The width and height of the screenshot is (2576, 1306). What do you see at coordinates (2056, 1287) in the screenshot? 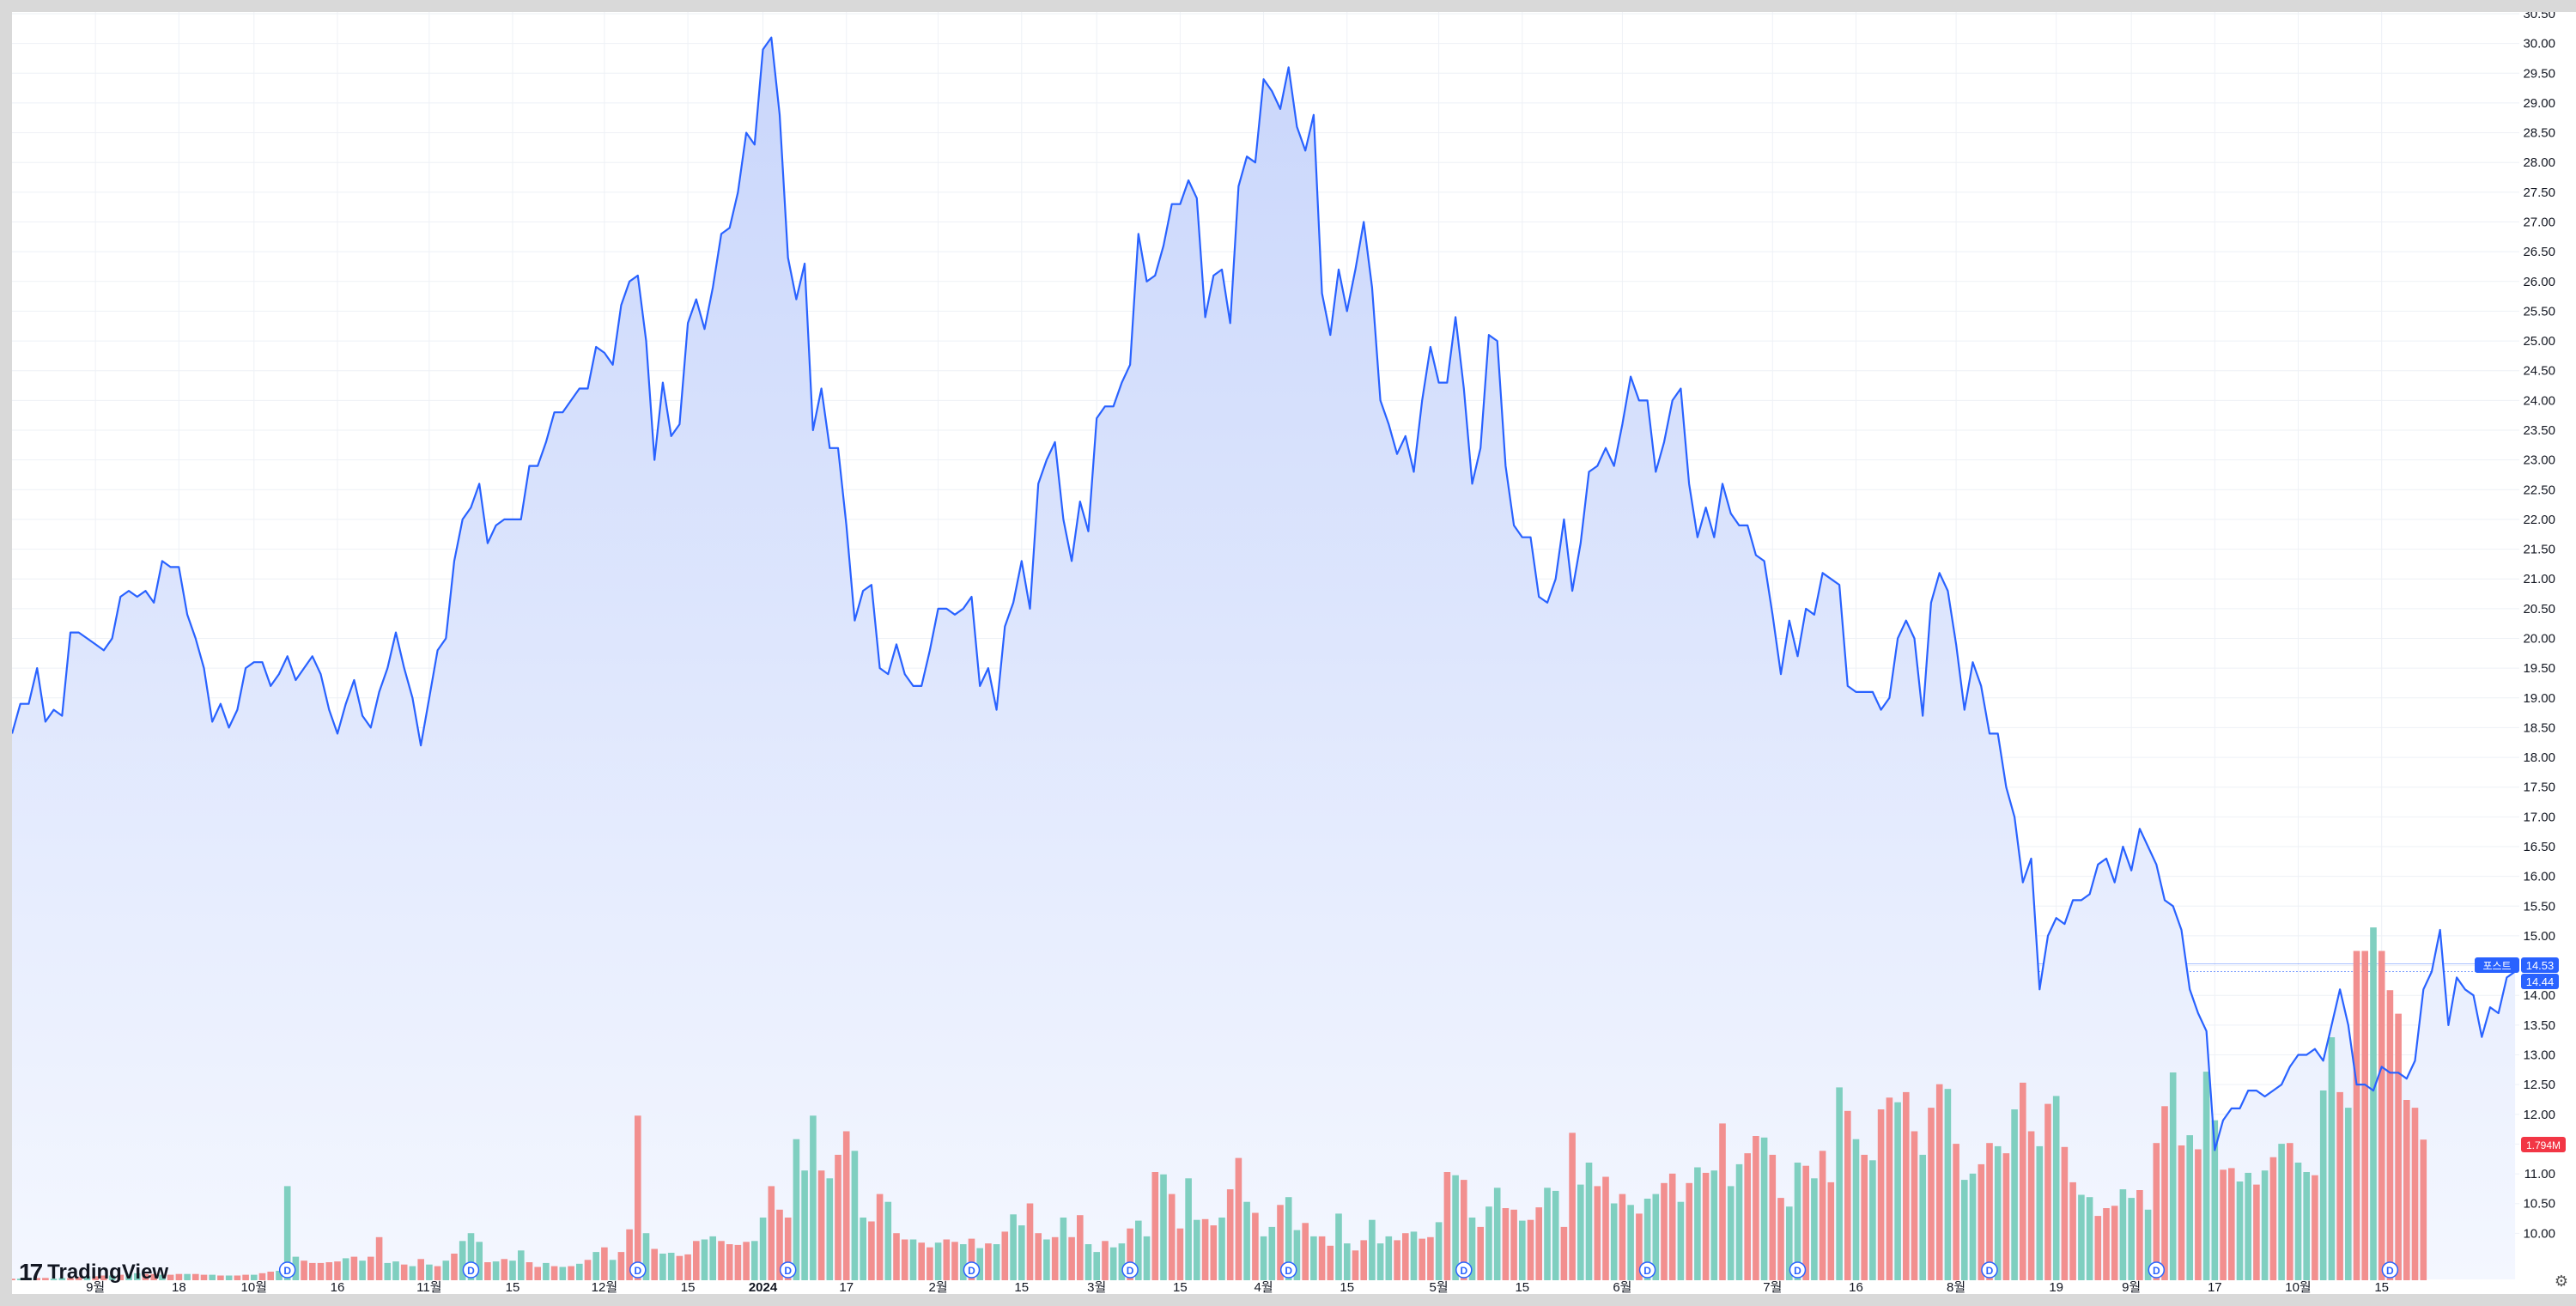
I see `x-tick-label: 19` at bounding box center [2056, 1287].